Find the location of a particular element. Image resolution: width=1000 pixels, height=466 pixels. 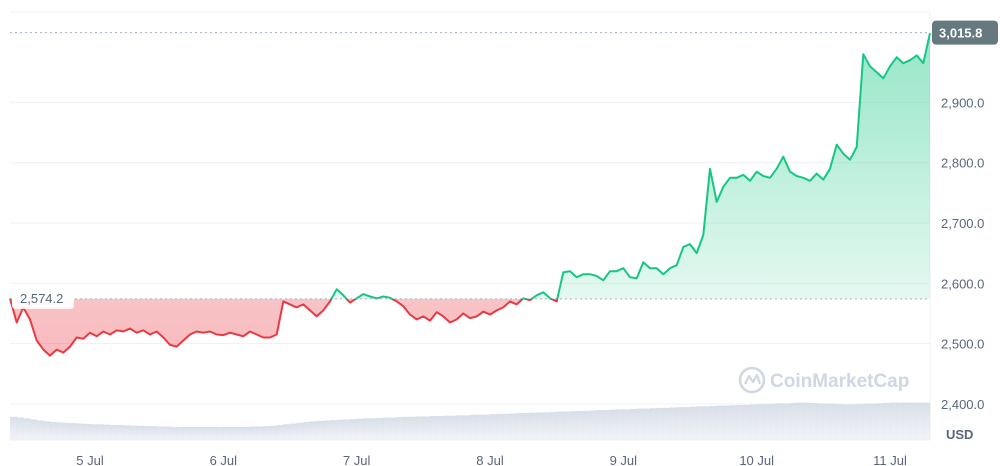

price-area-down is located at coordinates (284, 327).